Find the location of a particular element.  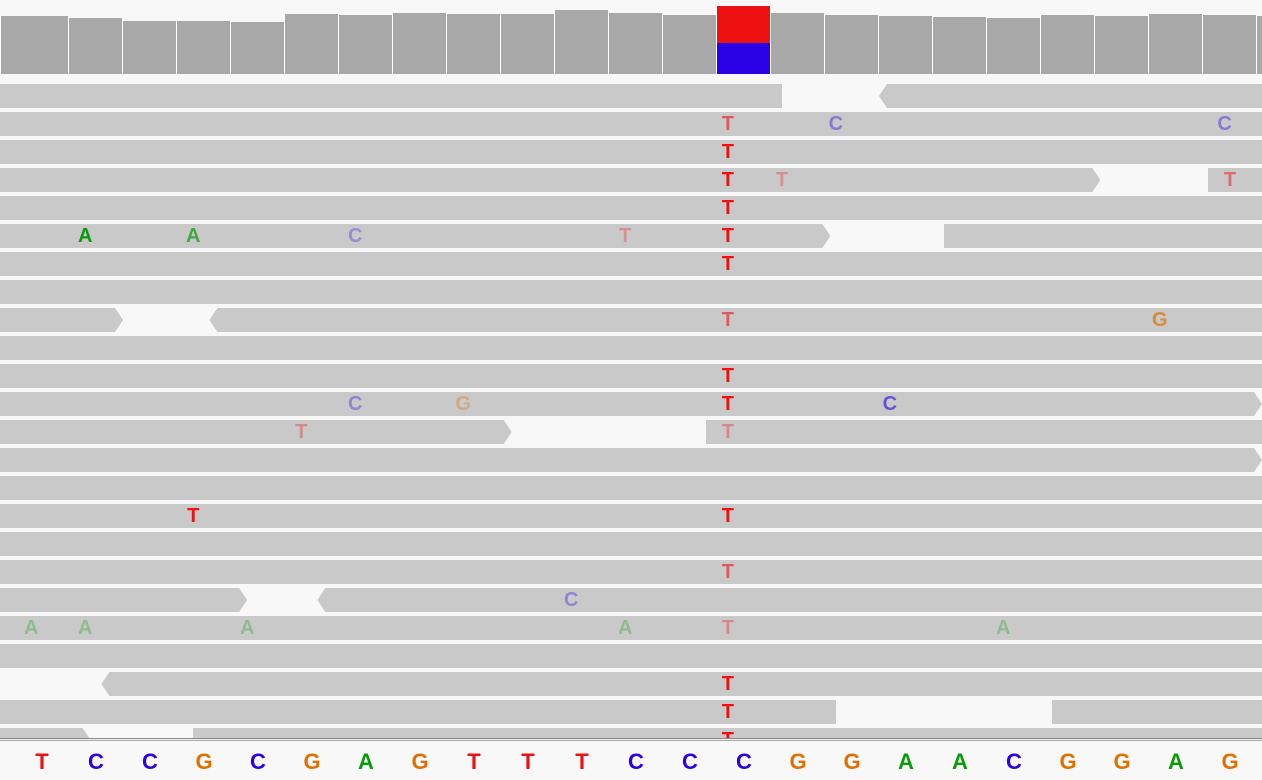

coverage-track is located at coordinates (631, 39).